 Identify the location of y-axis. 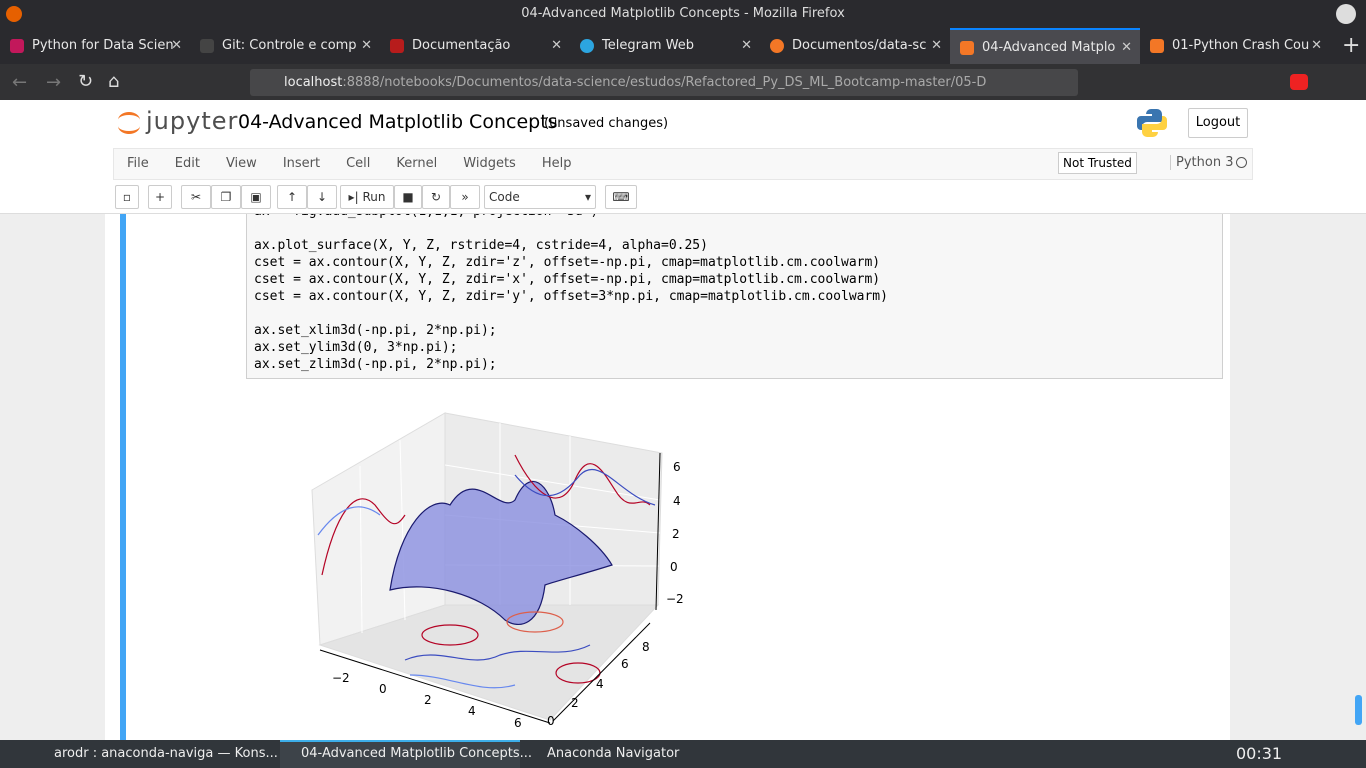
(601, 672).